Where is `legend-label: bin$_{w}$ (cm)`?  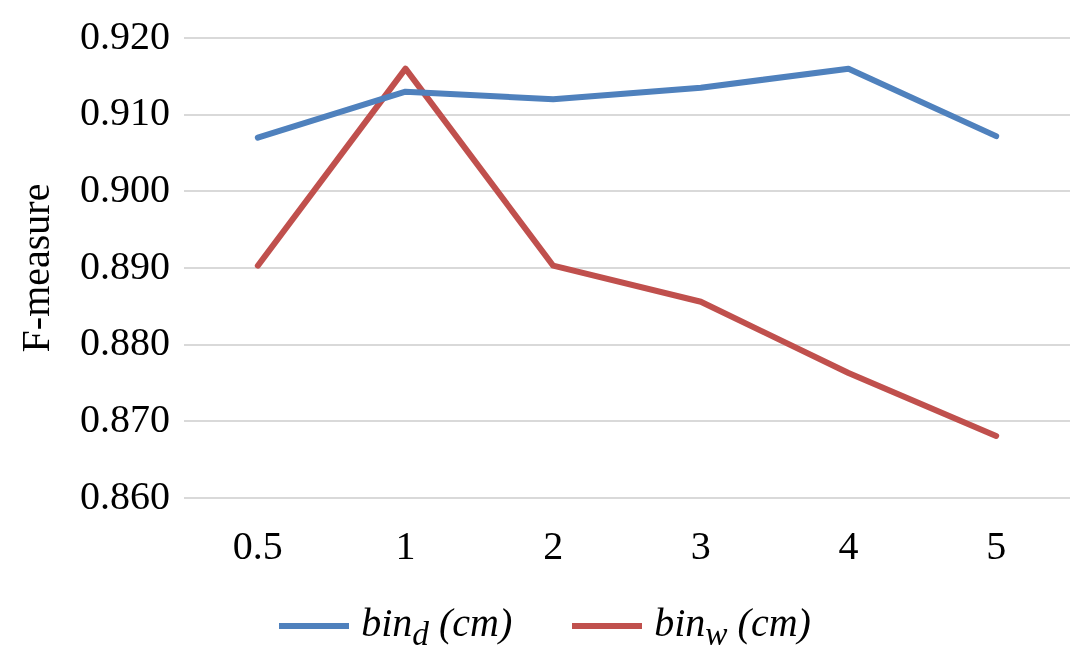
legend-label: bin$_{w}$ (cm) is located at coordinates (732, 626).